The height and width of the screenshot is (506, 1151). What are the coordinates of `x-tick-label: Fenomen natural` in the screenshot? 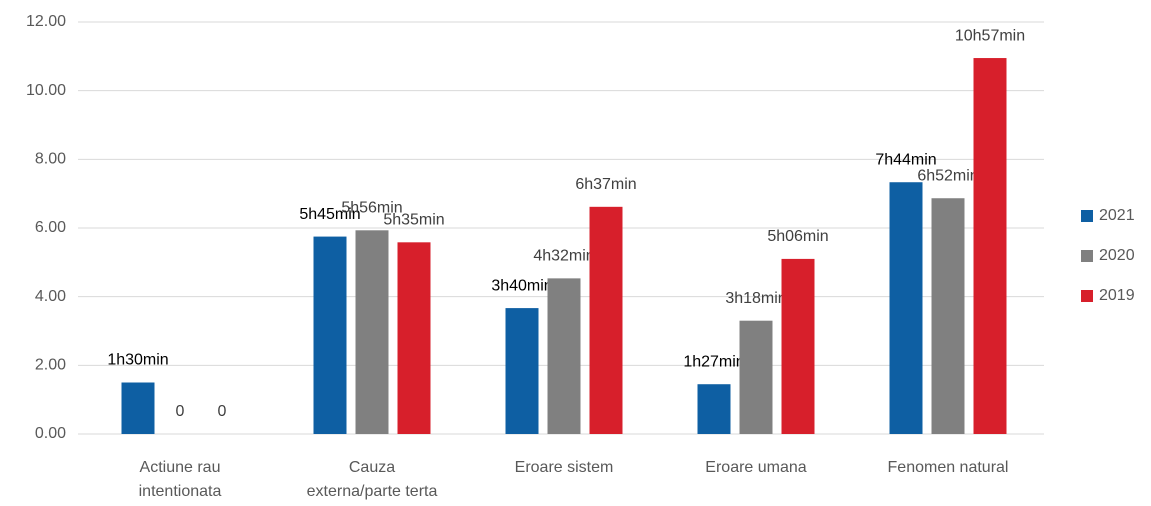 It's located at (948, 467).